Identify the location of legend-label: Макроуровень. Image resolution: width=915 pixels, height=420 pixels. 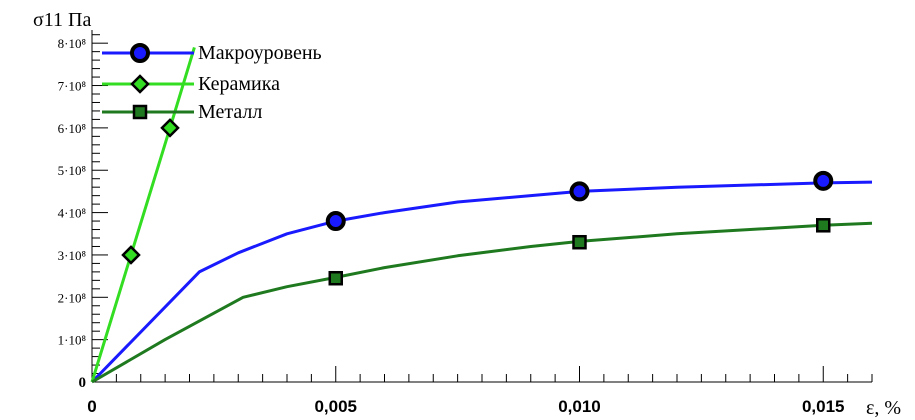
(260, 53).